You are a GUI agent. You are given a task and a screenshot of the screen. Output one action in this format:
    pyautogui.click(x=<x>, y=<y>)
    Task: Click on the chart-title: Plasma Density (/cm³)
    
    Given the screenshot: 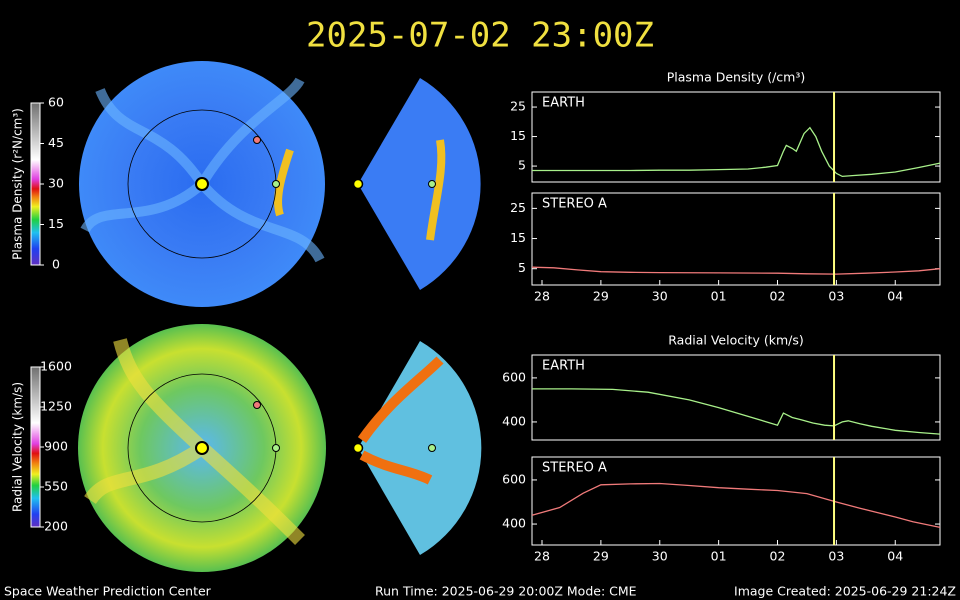 What is the action you would take?
    pyautogui.click(x=736, y=77)
    